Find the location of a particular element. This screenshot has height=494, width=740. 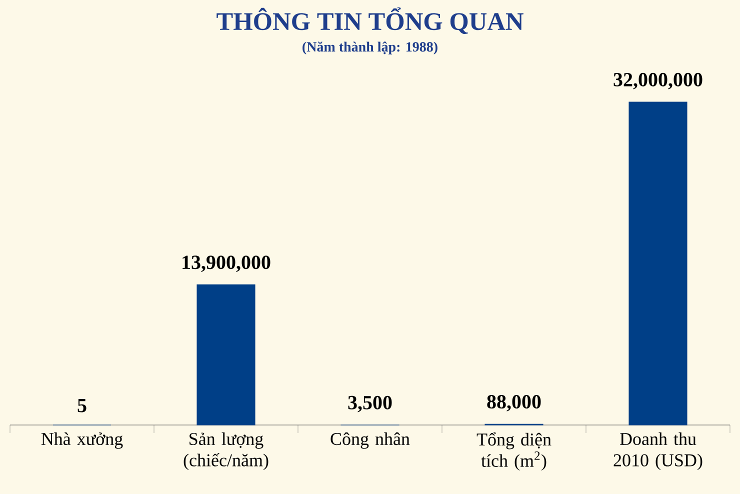

data-label: 5 is located at coordinates (82, 405).